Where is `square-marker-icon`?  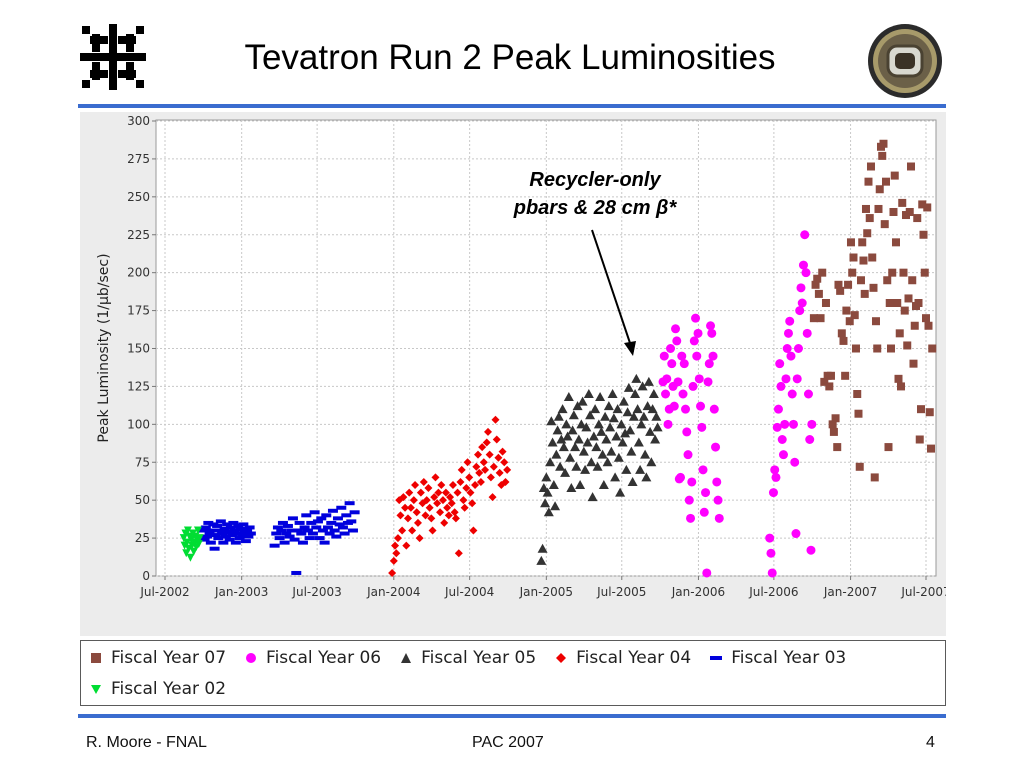 square-marker-icon is located at coordinates (96, 658).